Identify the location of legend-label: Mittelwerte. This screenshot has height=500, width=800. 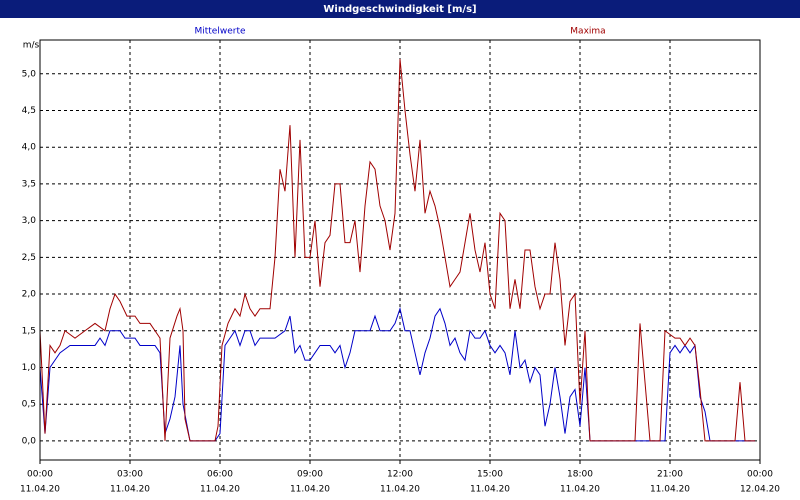
(219, 32).